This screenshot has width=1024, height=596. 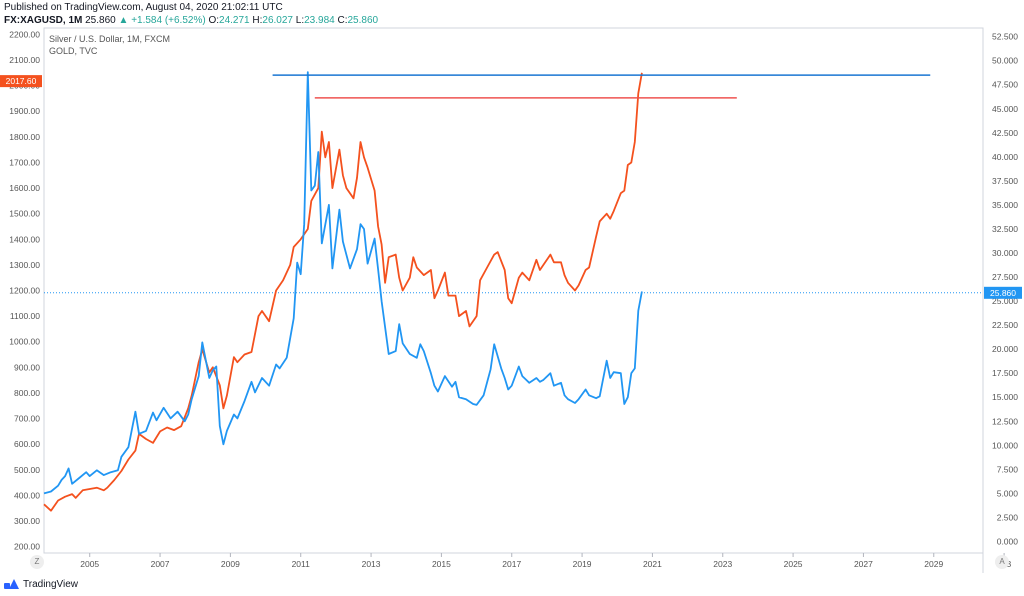 I want to click on gold-last-value-badge, so click(x=21, y=81).